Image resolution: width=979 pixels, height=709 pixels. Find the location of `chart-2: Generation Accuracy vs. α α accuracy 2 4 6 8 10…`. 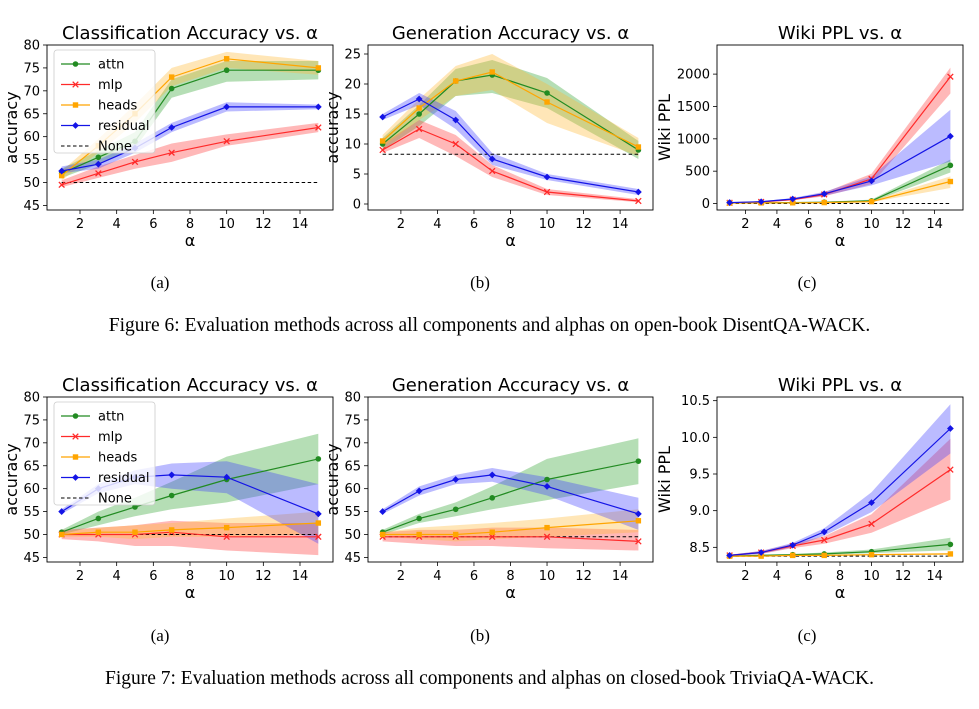

chart-2: Generation Accuracy vs. α α accuracy 2 4 6 8 10… is located at coordinates (488, 136).